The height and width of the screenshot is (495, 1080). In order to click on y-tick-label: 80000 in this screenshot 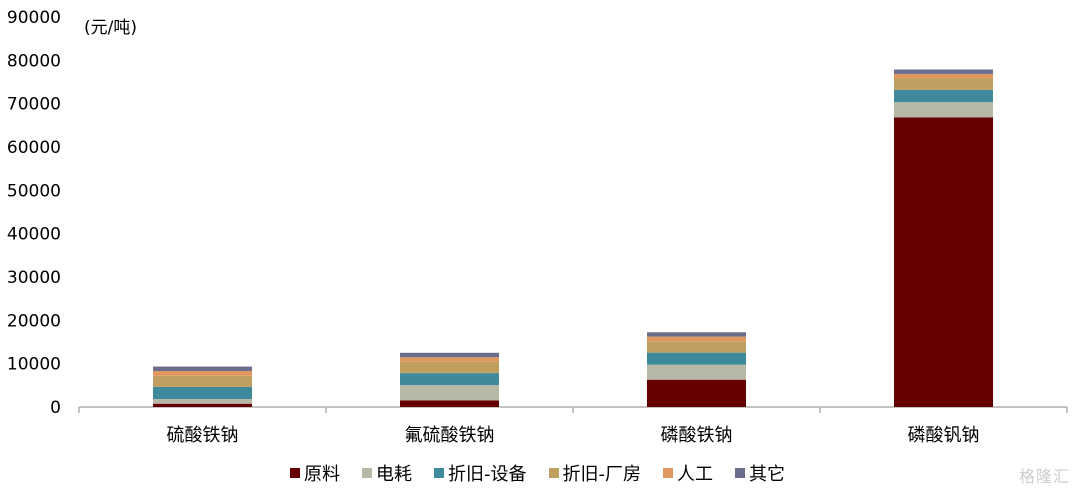, I will do `click(34, 61)`.